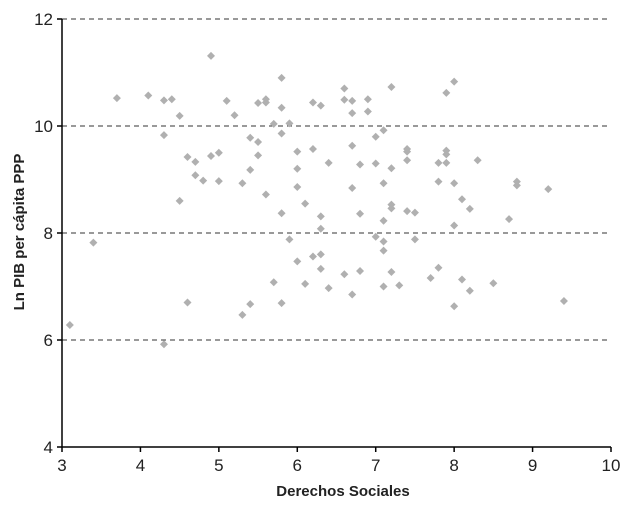 The image size is (626, 505). I want to click on x-tick-label-3: 3, so click(61, 465).